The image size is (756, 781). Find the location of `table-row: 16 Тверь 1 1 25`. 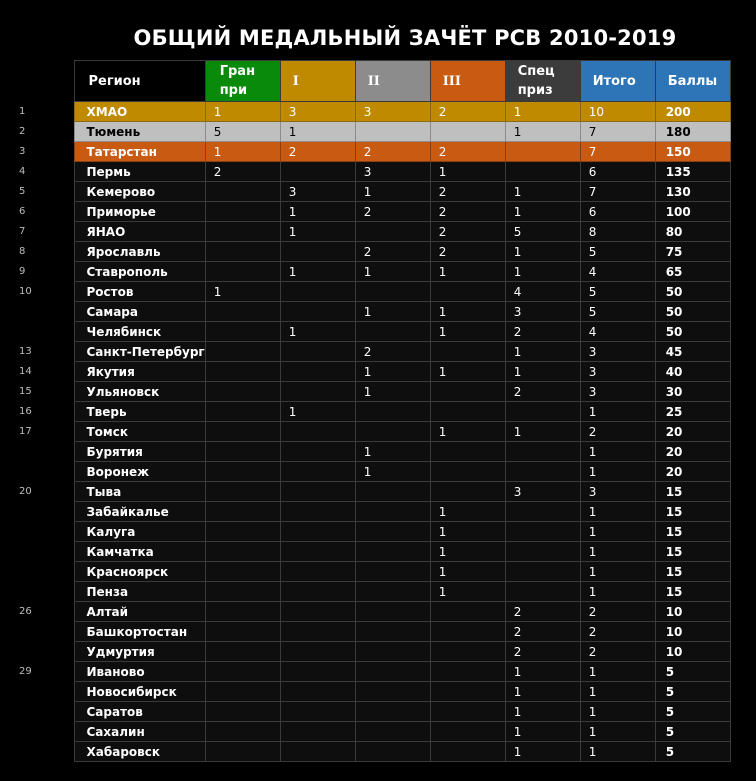

table-row: 16 Тверь 1 1 25 is located at coordinates (365, 411).